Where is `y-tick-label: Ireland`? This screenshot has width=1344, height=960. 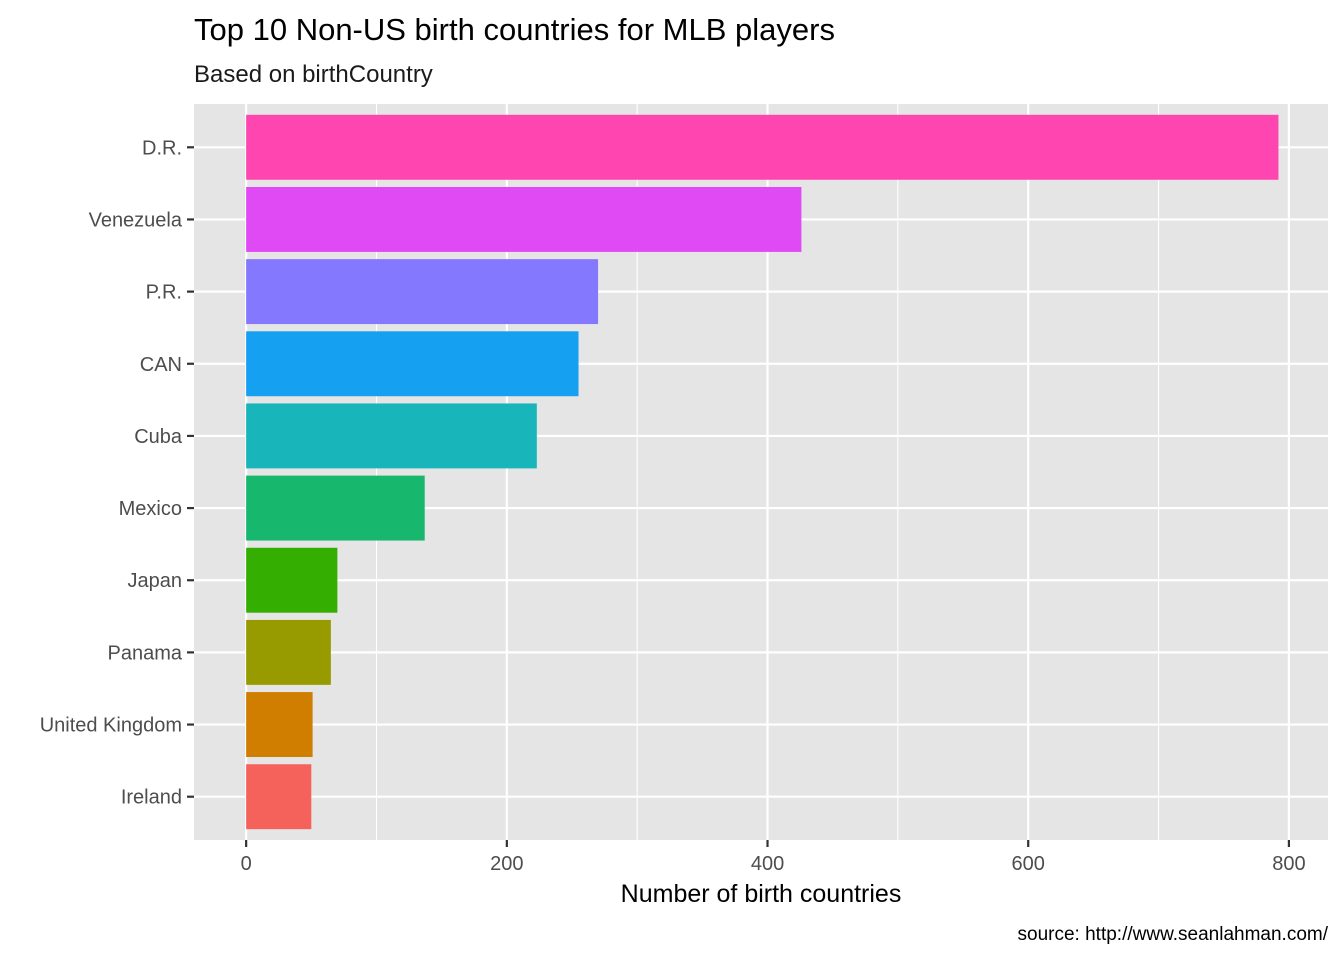
y-tick-label: Ireland is located at coordinates (151, 798).